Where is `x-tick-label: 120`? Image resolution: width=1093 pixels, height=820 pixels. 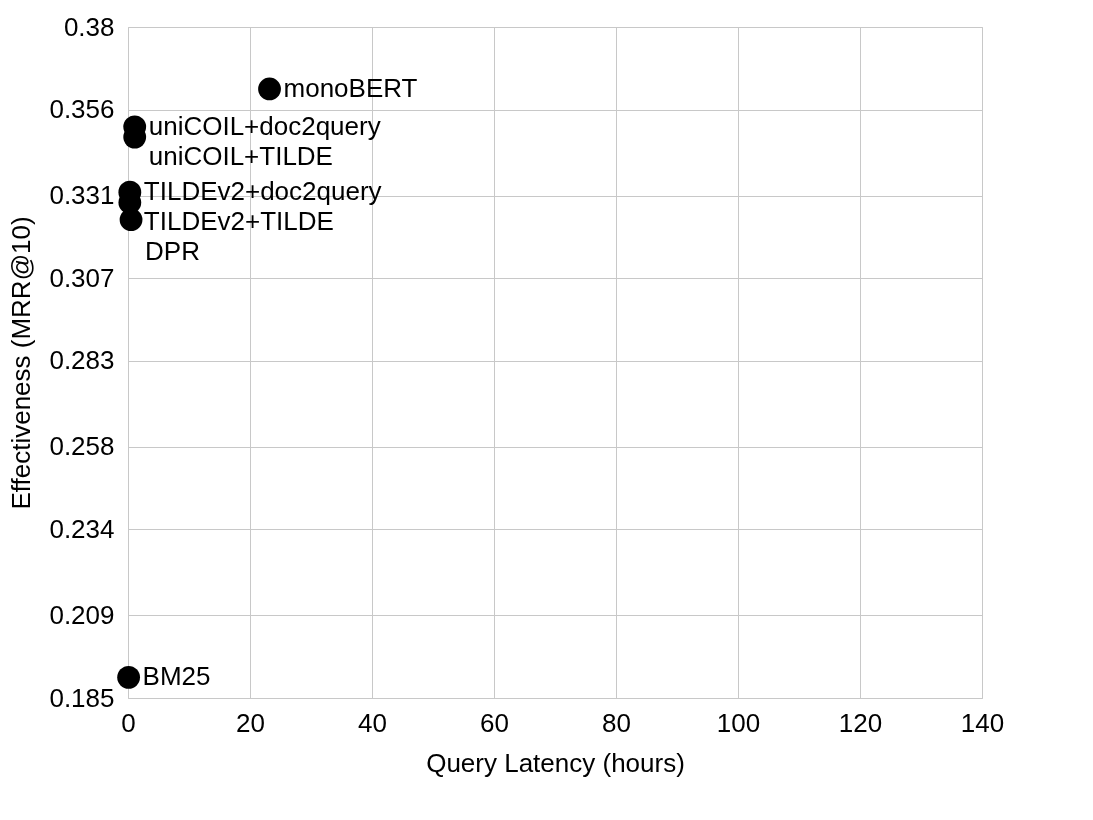 x-tick-label: 120 is located at coordinates (860, 722).